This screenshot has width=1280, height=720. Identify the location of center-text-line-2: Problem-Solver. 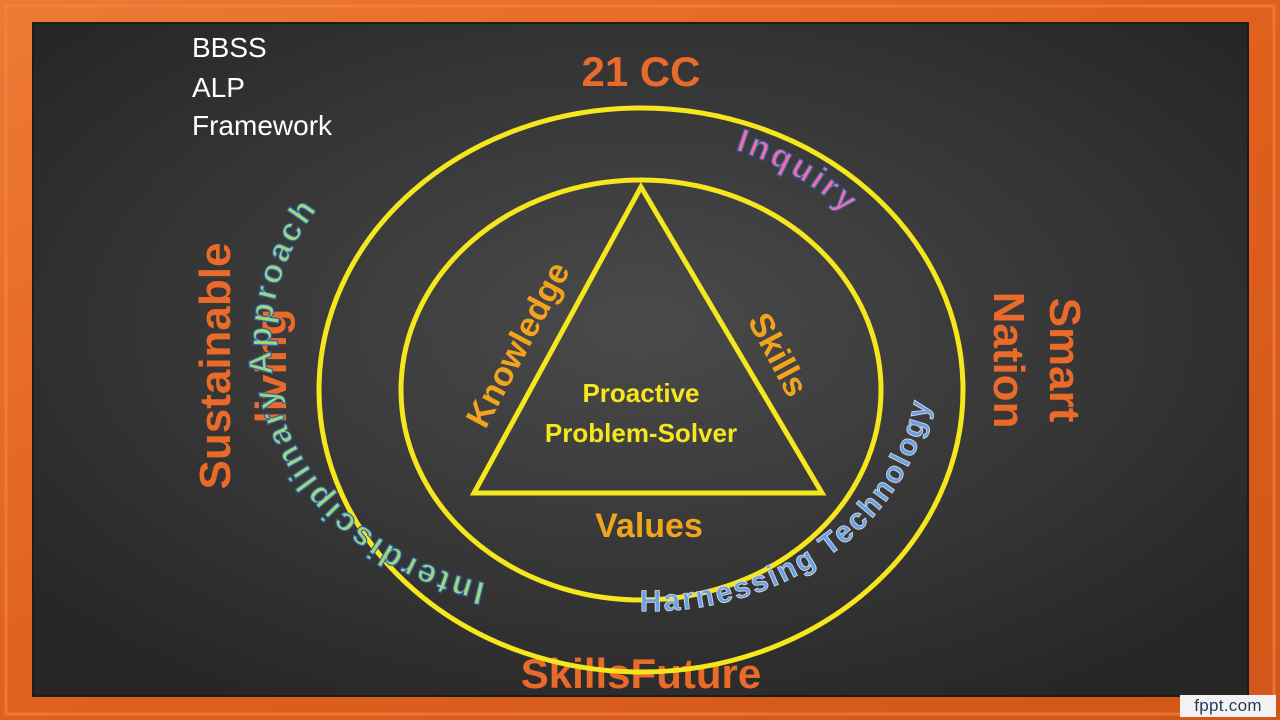
(641, 433).